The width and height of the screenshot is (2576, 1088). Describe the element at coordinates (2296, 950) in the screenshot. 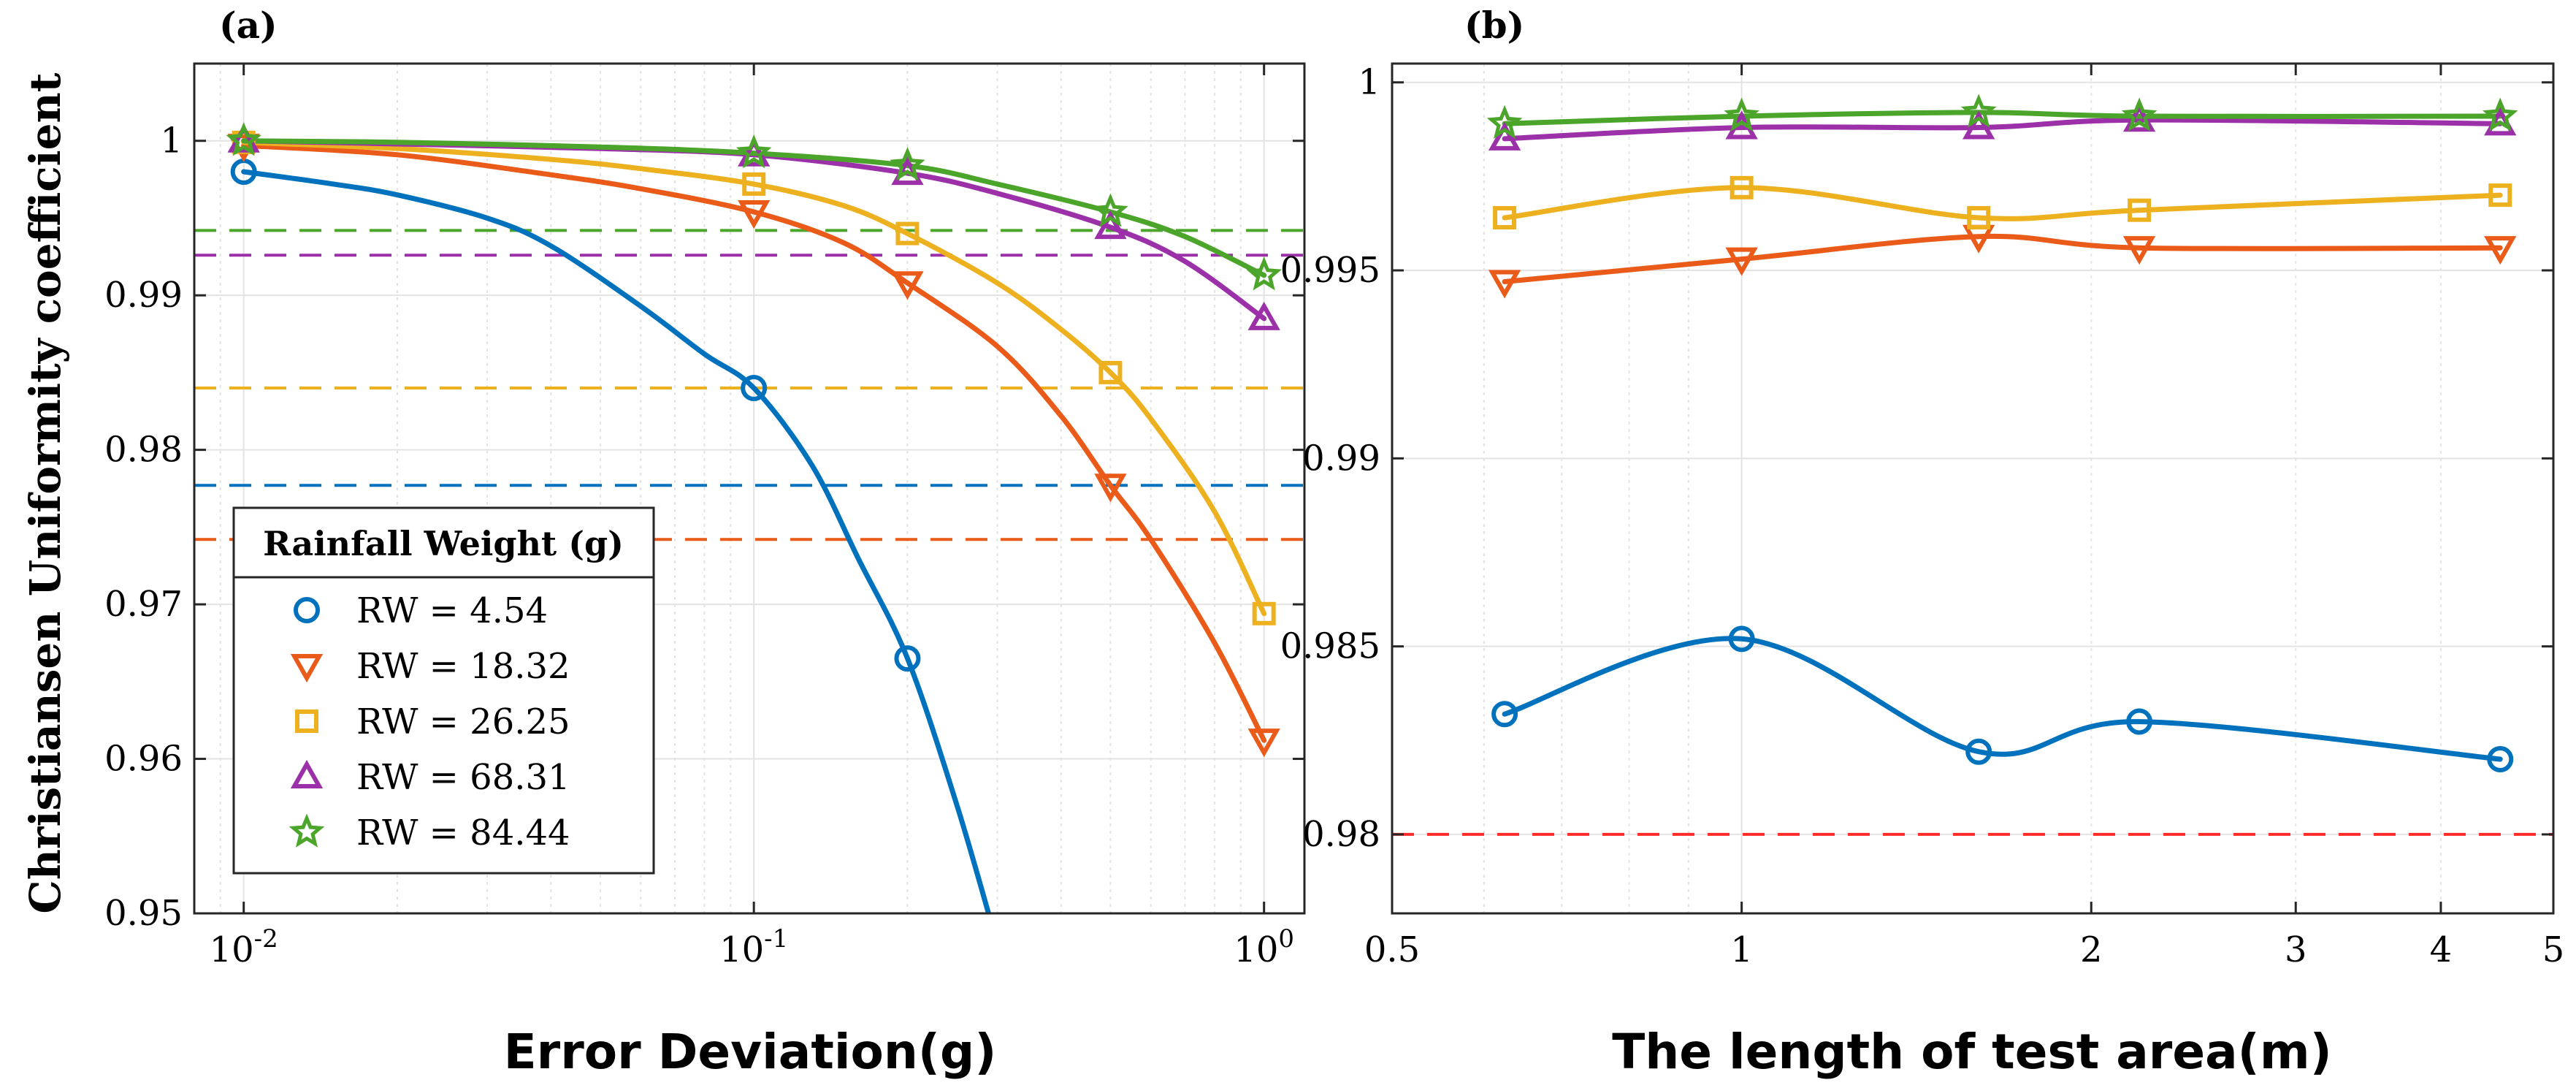

I see `x-tick-label: 3` at that location.